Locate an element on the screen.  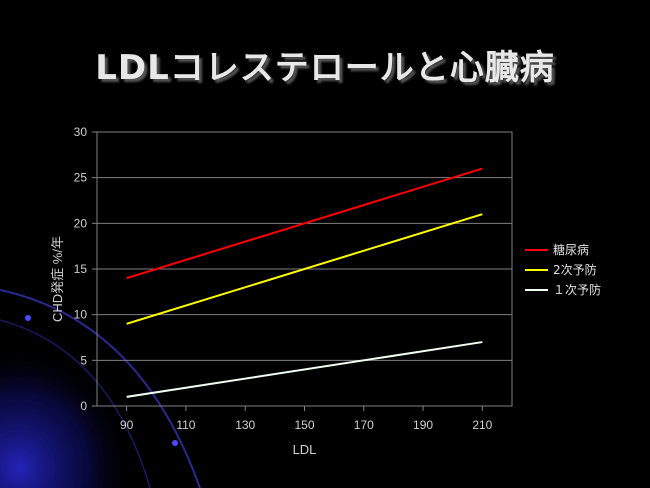
legend: 糖尿病 2次予防 １次予防 is located at coordinates (563, 269).